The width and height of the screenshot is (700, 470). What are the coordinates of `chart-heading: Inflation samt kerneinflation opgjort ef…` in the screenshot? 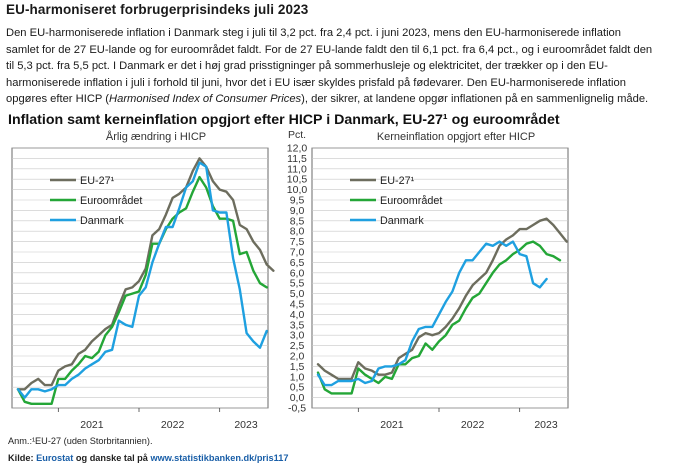 It's located at (284, 120).